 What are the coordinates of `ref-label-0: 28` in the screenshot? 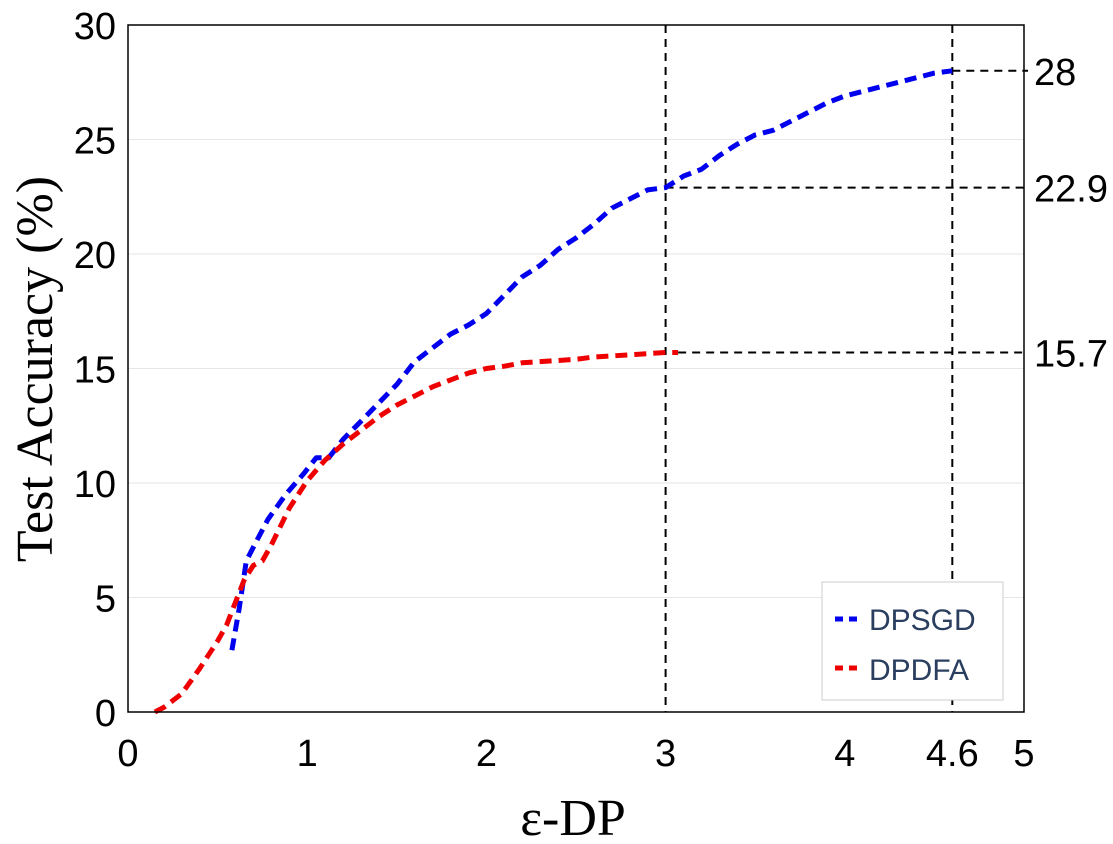 It's located at (1055, 73).